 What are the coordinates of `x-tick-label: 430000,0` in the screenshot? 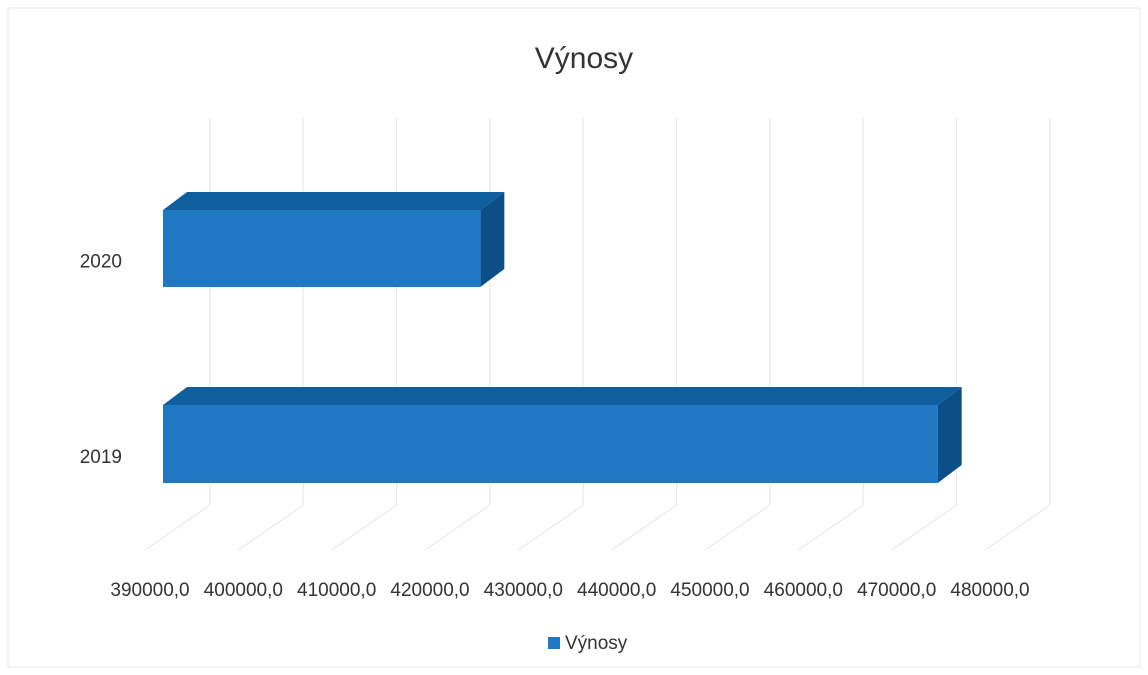 It's located at (523, 590).